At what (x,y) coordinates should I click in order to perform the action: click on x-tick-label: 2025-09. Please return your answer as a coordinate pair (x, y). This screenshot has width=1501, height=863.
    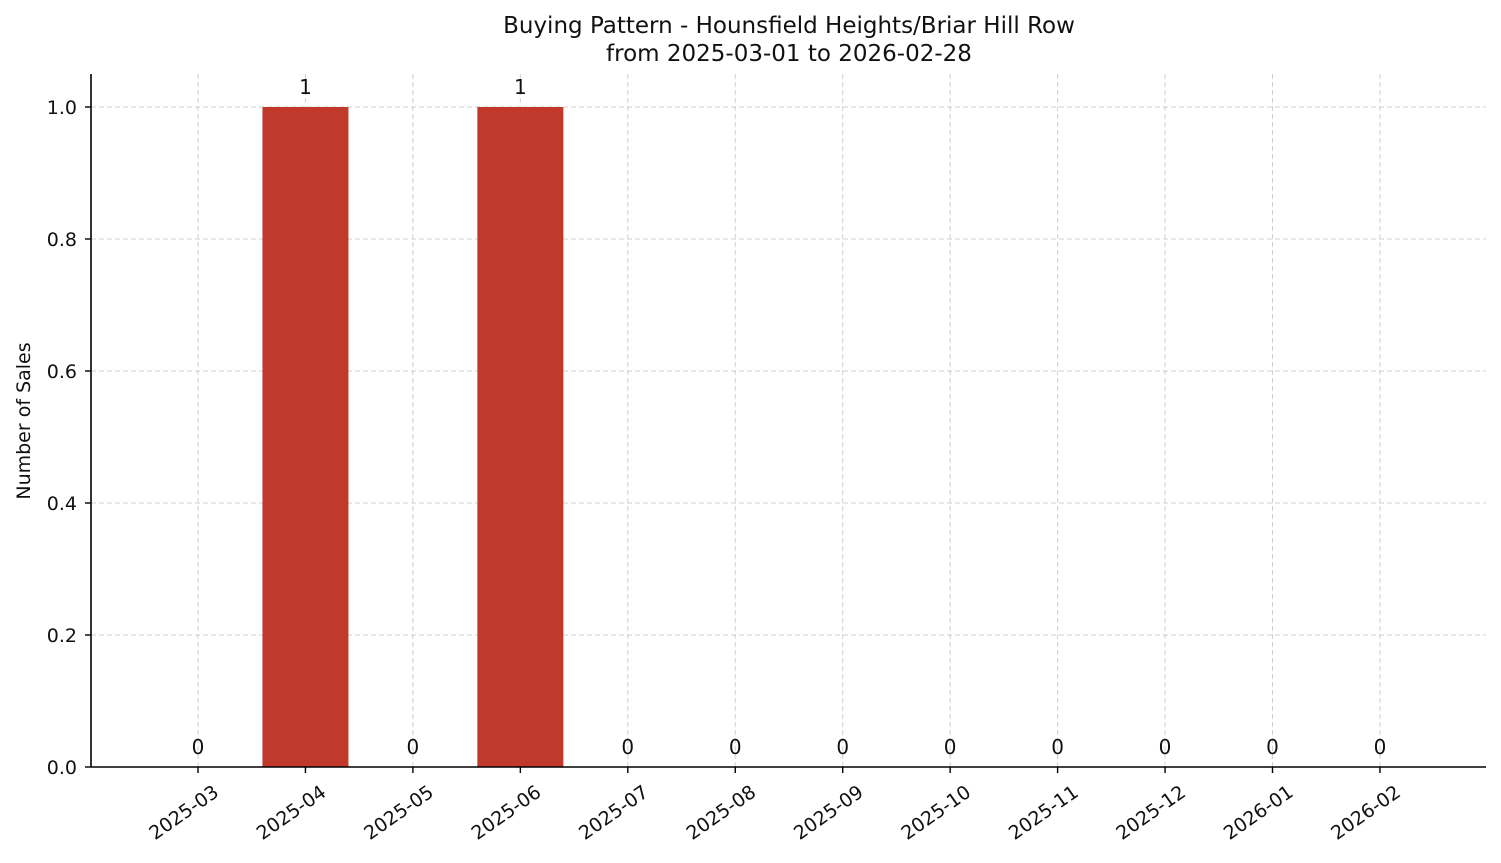
    Looking at the image, I should click on (829, 813).